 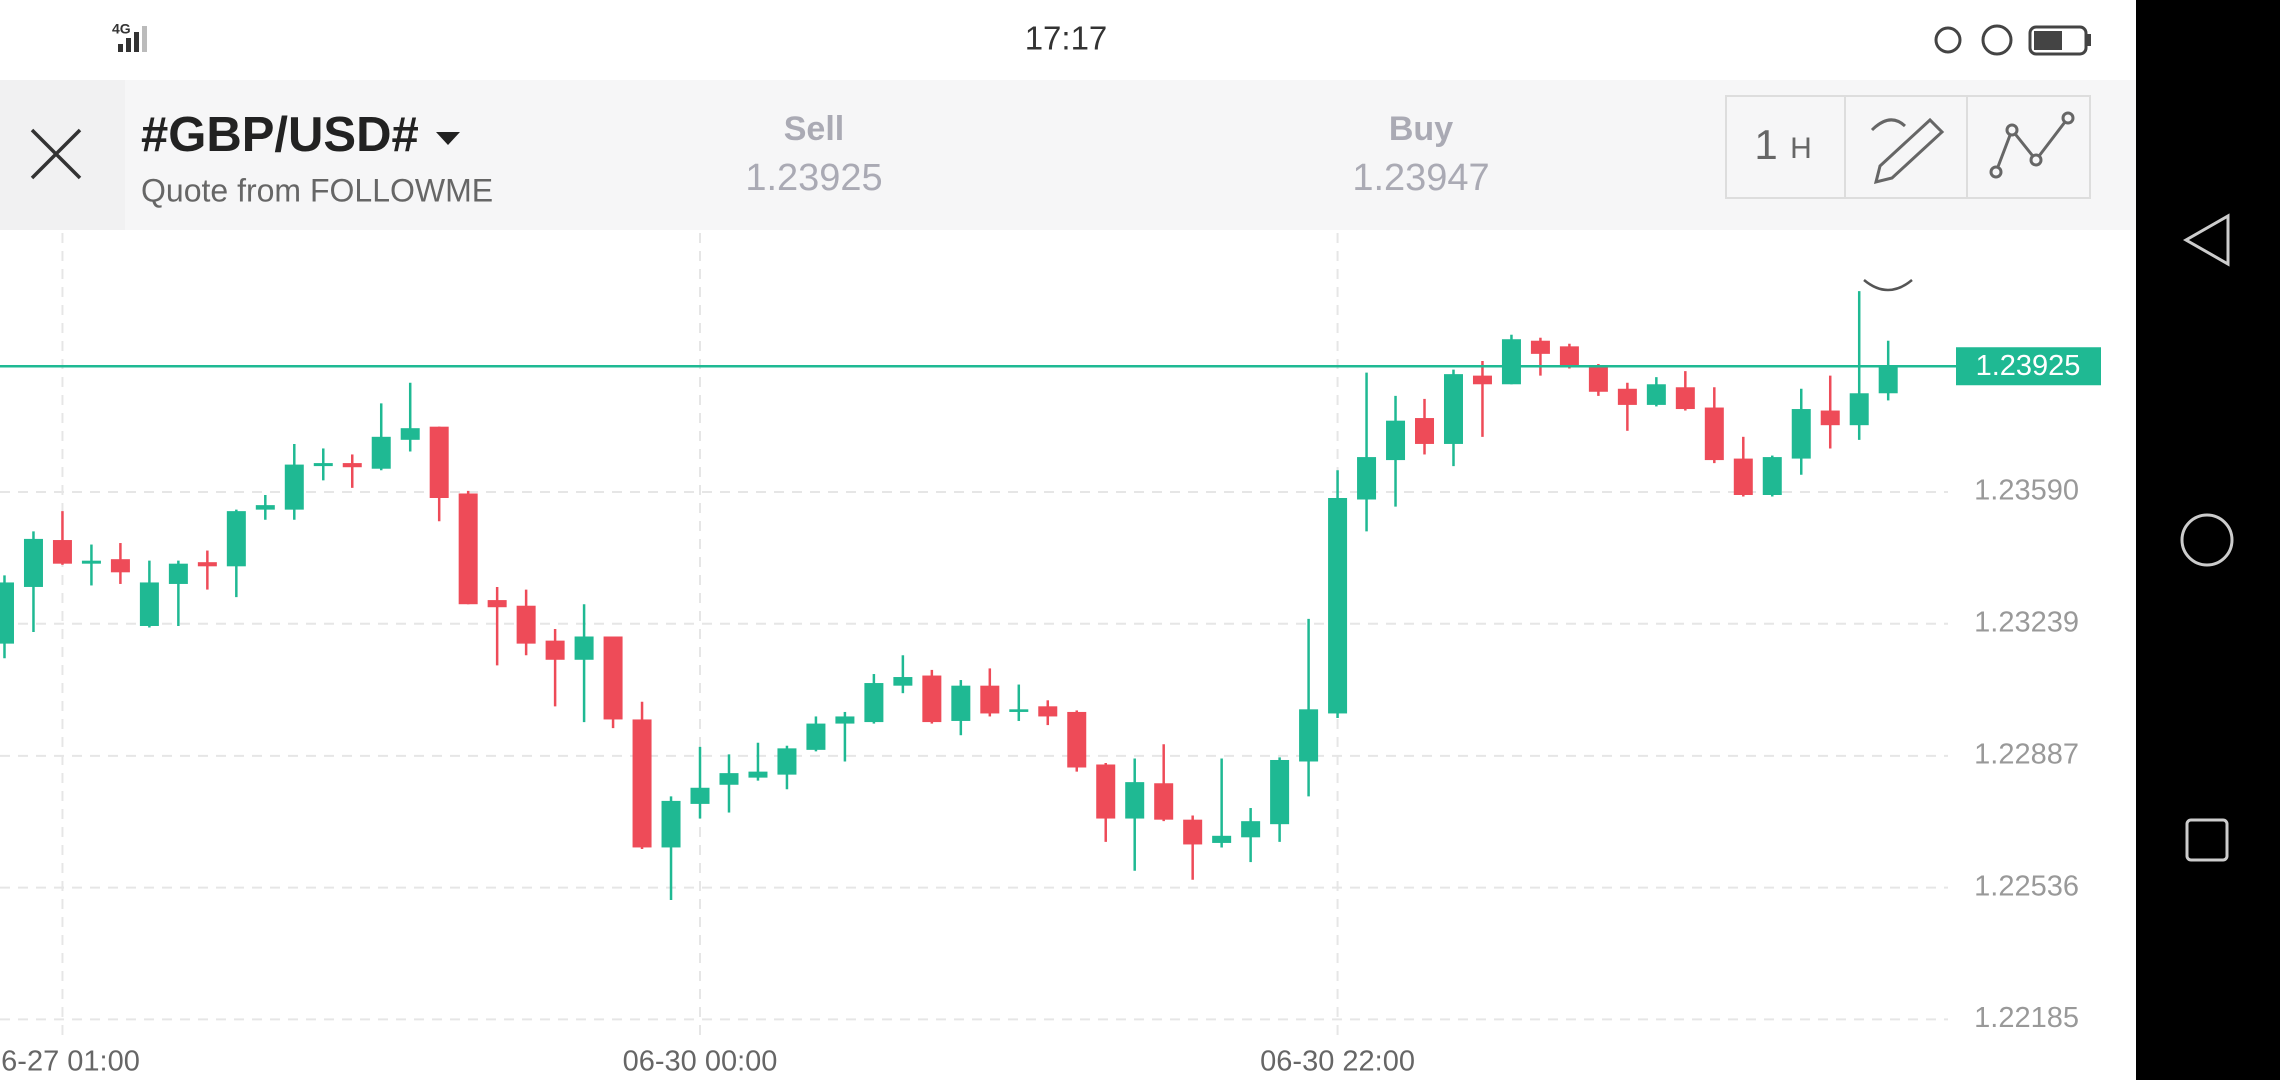 What do you see at coordinates (280, 135) in the screenshot?
I see `symbol: #GBP/USD#` at bounding box center [280, 135].